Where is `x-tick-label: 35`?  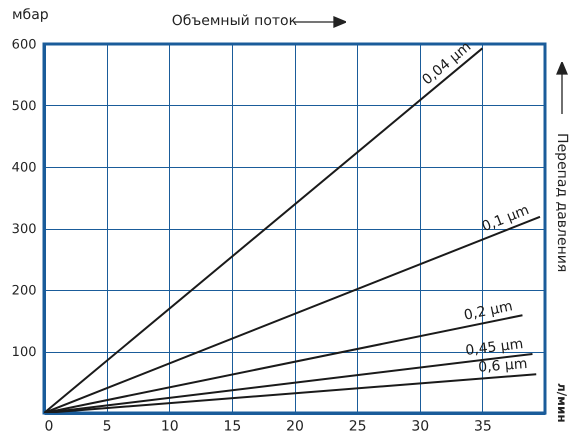 x-tick-label: 35 is located at coordinates (483, 426).